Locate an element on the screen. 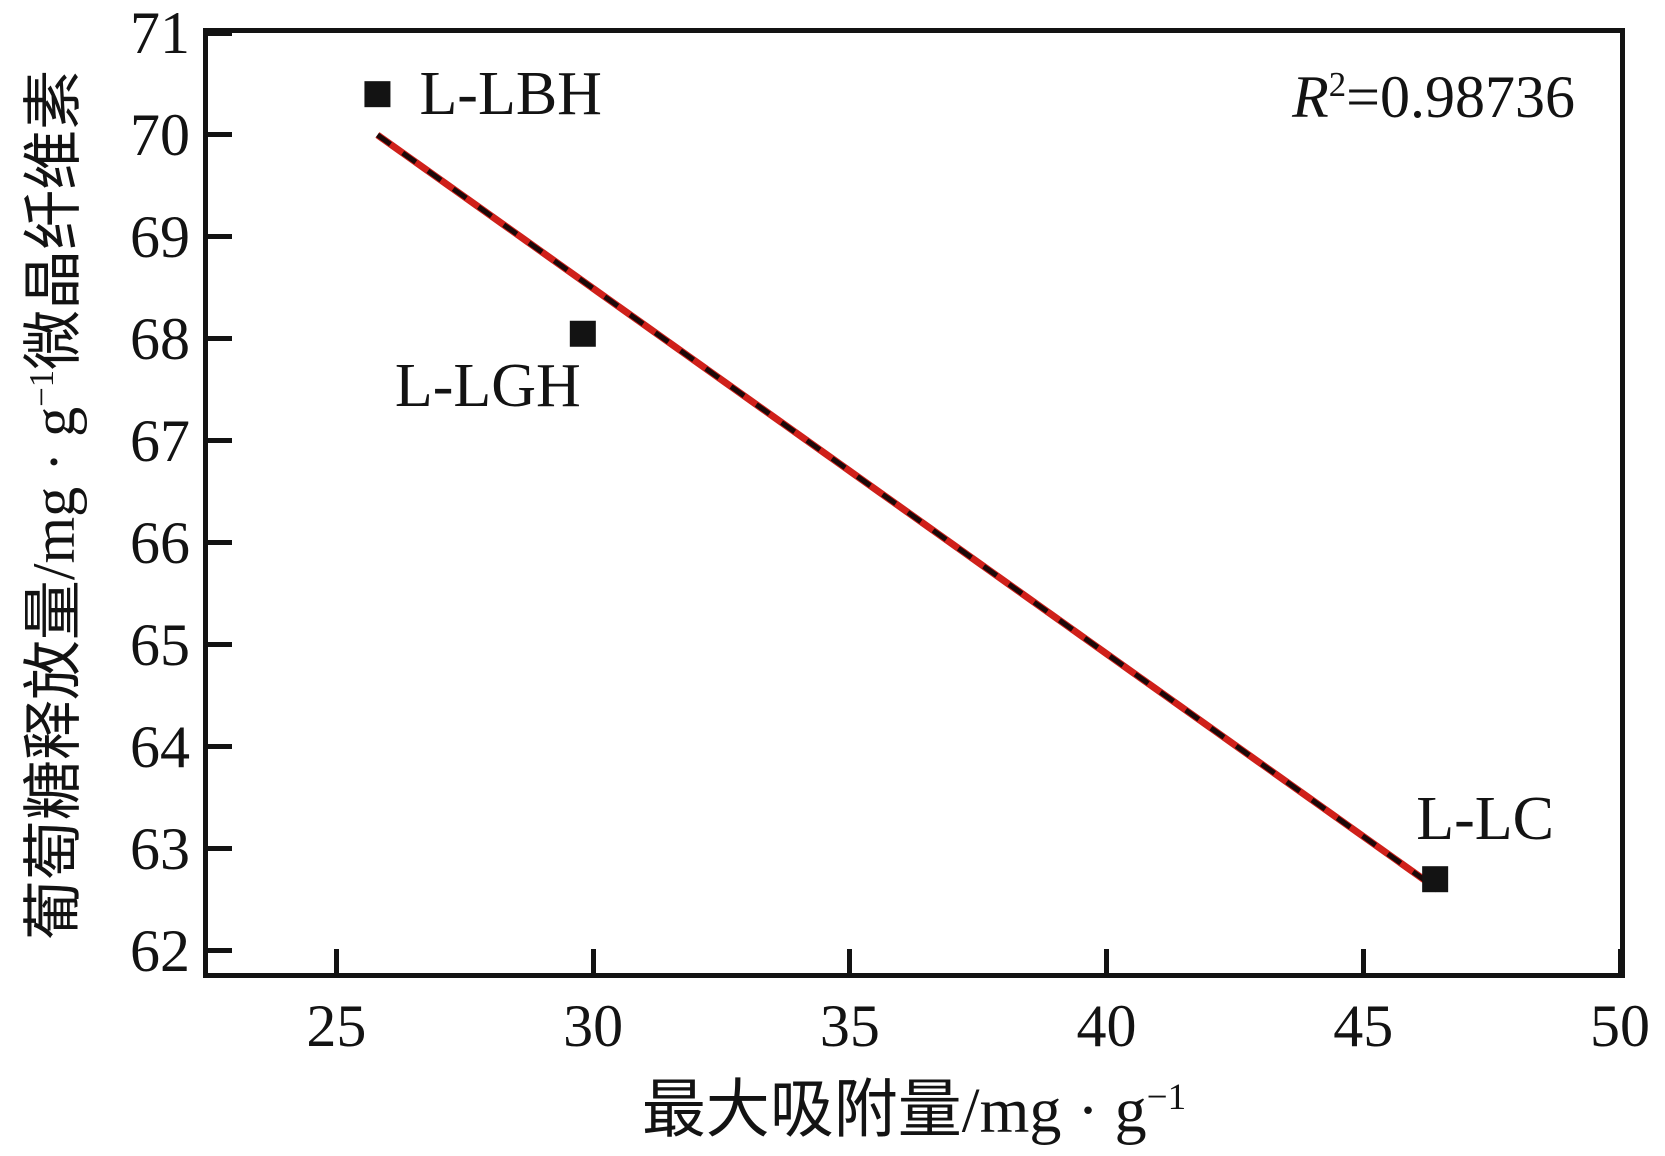  x-axis-title: 最大吸附量/mg · g−1 is located at coordinates (914, 1104).